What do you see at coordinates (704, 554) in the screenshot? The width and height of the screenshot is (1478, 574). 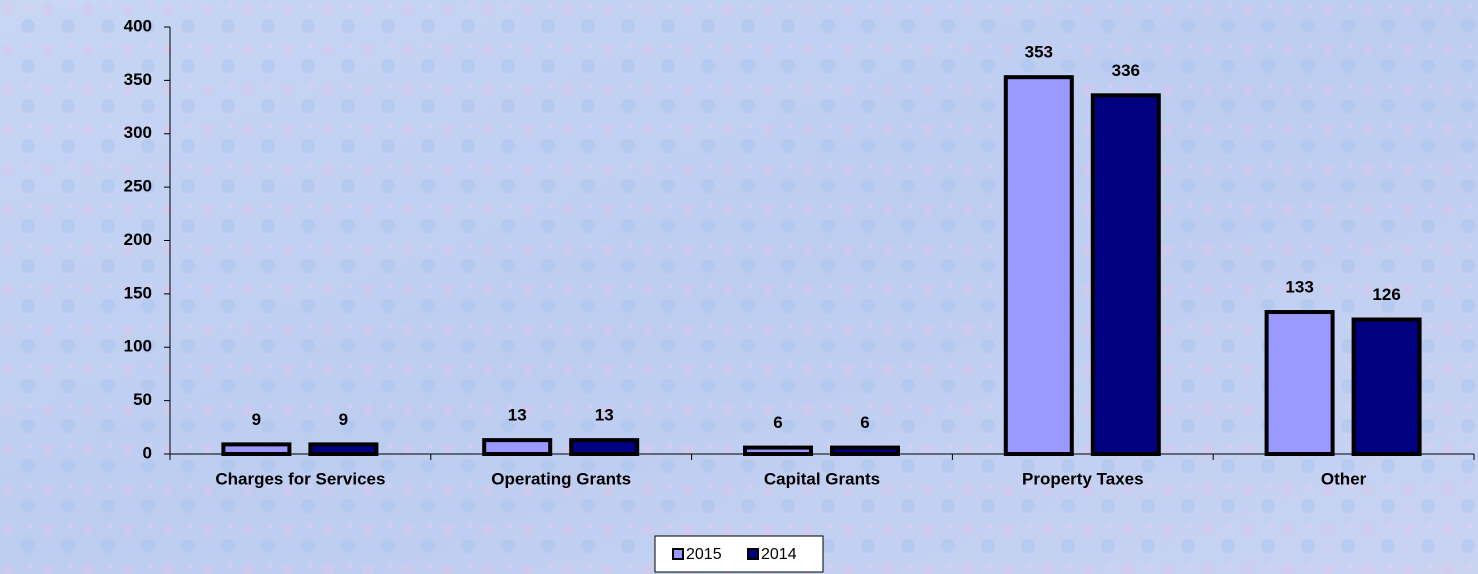 I see `legend-label: 2015` at bounding box center [704, 554].